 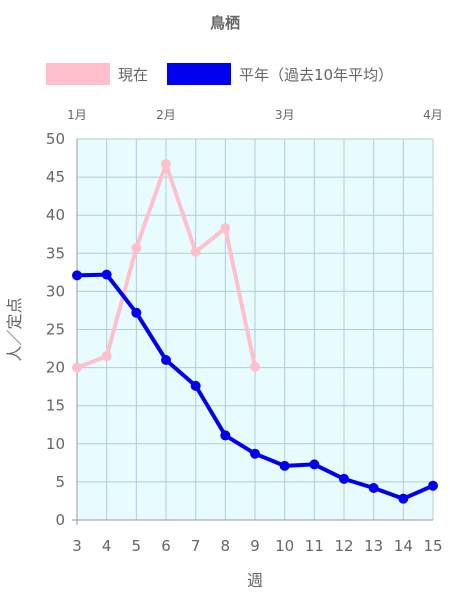 I want to click on y-axis-label: 人／定点, so click(x=14, y=329).